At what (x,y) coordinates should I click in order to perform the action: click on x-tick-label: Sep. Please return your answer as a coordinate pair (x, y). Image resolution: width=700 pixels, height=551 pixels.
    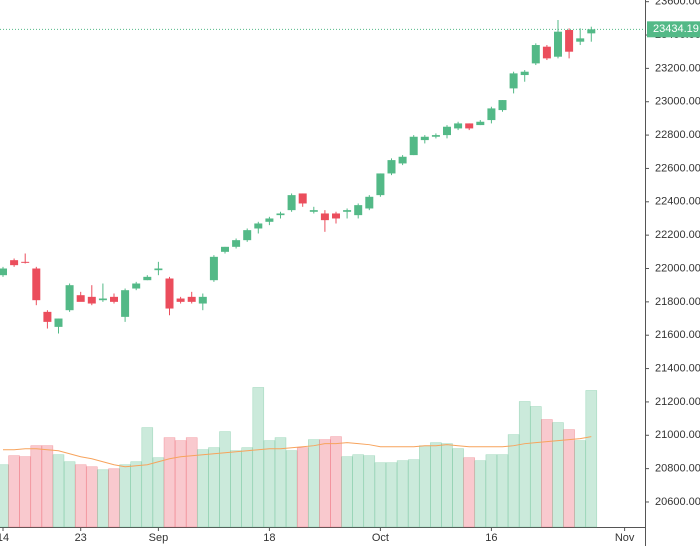
    Looking at the image, I should click on (159, 538).